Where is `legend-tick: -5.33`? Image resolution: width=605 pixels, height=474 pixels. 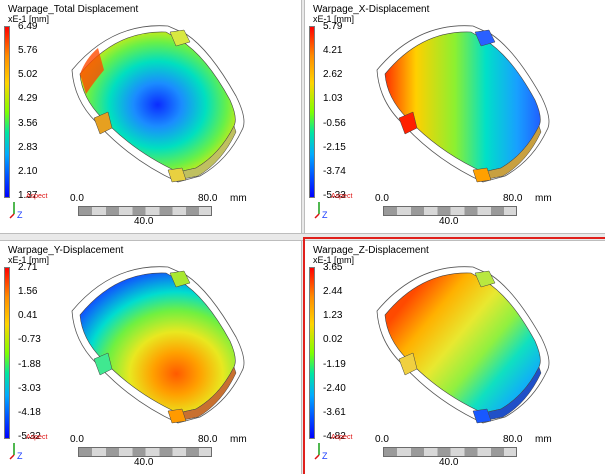 legend-tick: -5.33 is located at coordinates (334, 195).